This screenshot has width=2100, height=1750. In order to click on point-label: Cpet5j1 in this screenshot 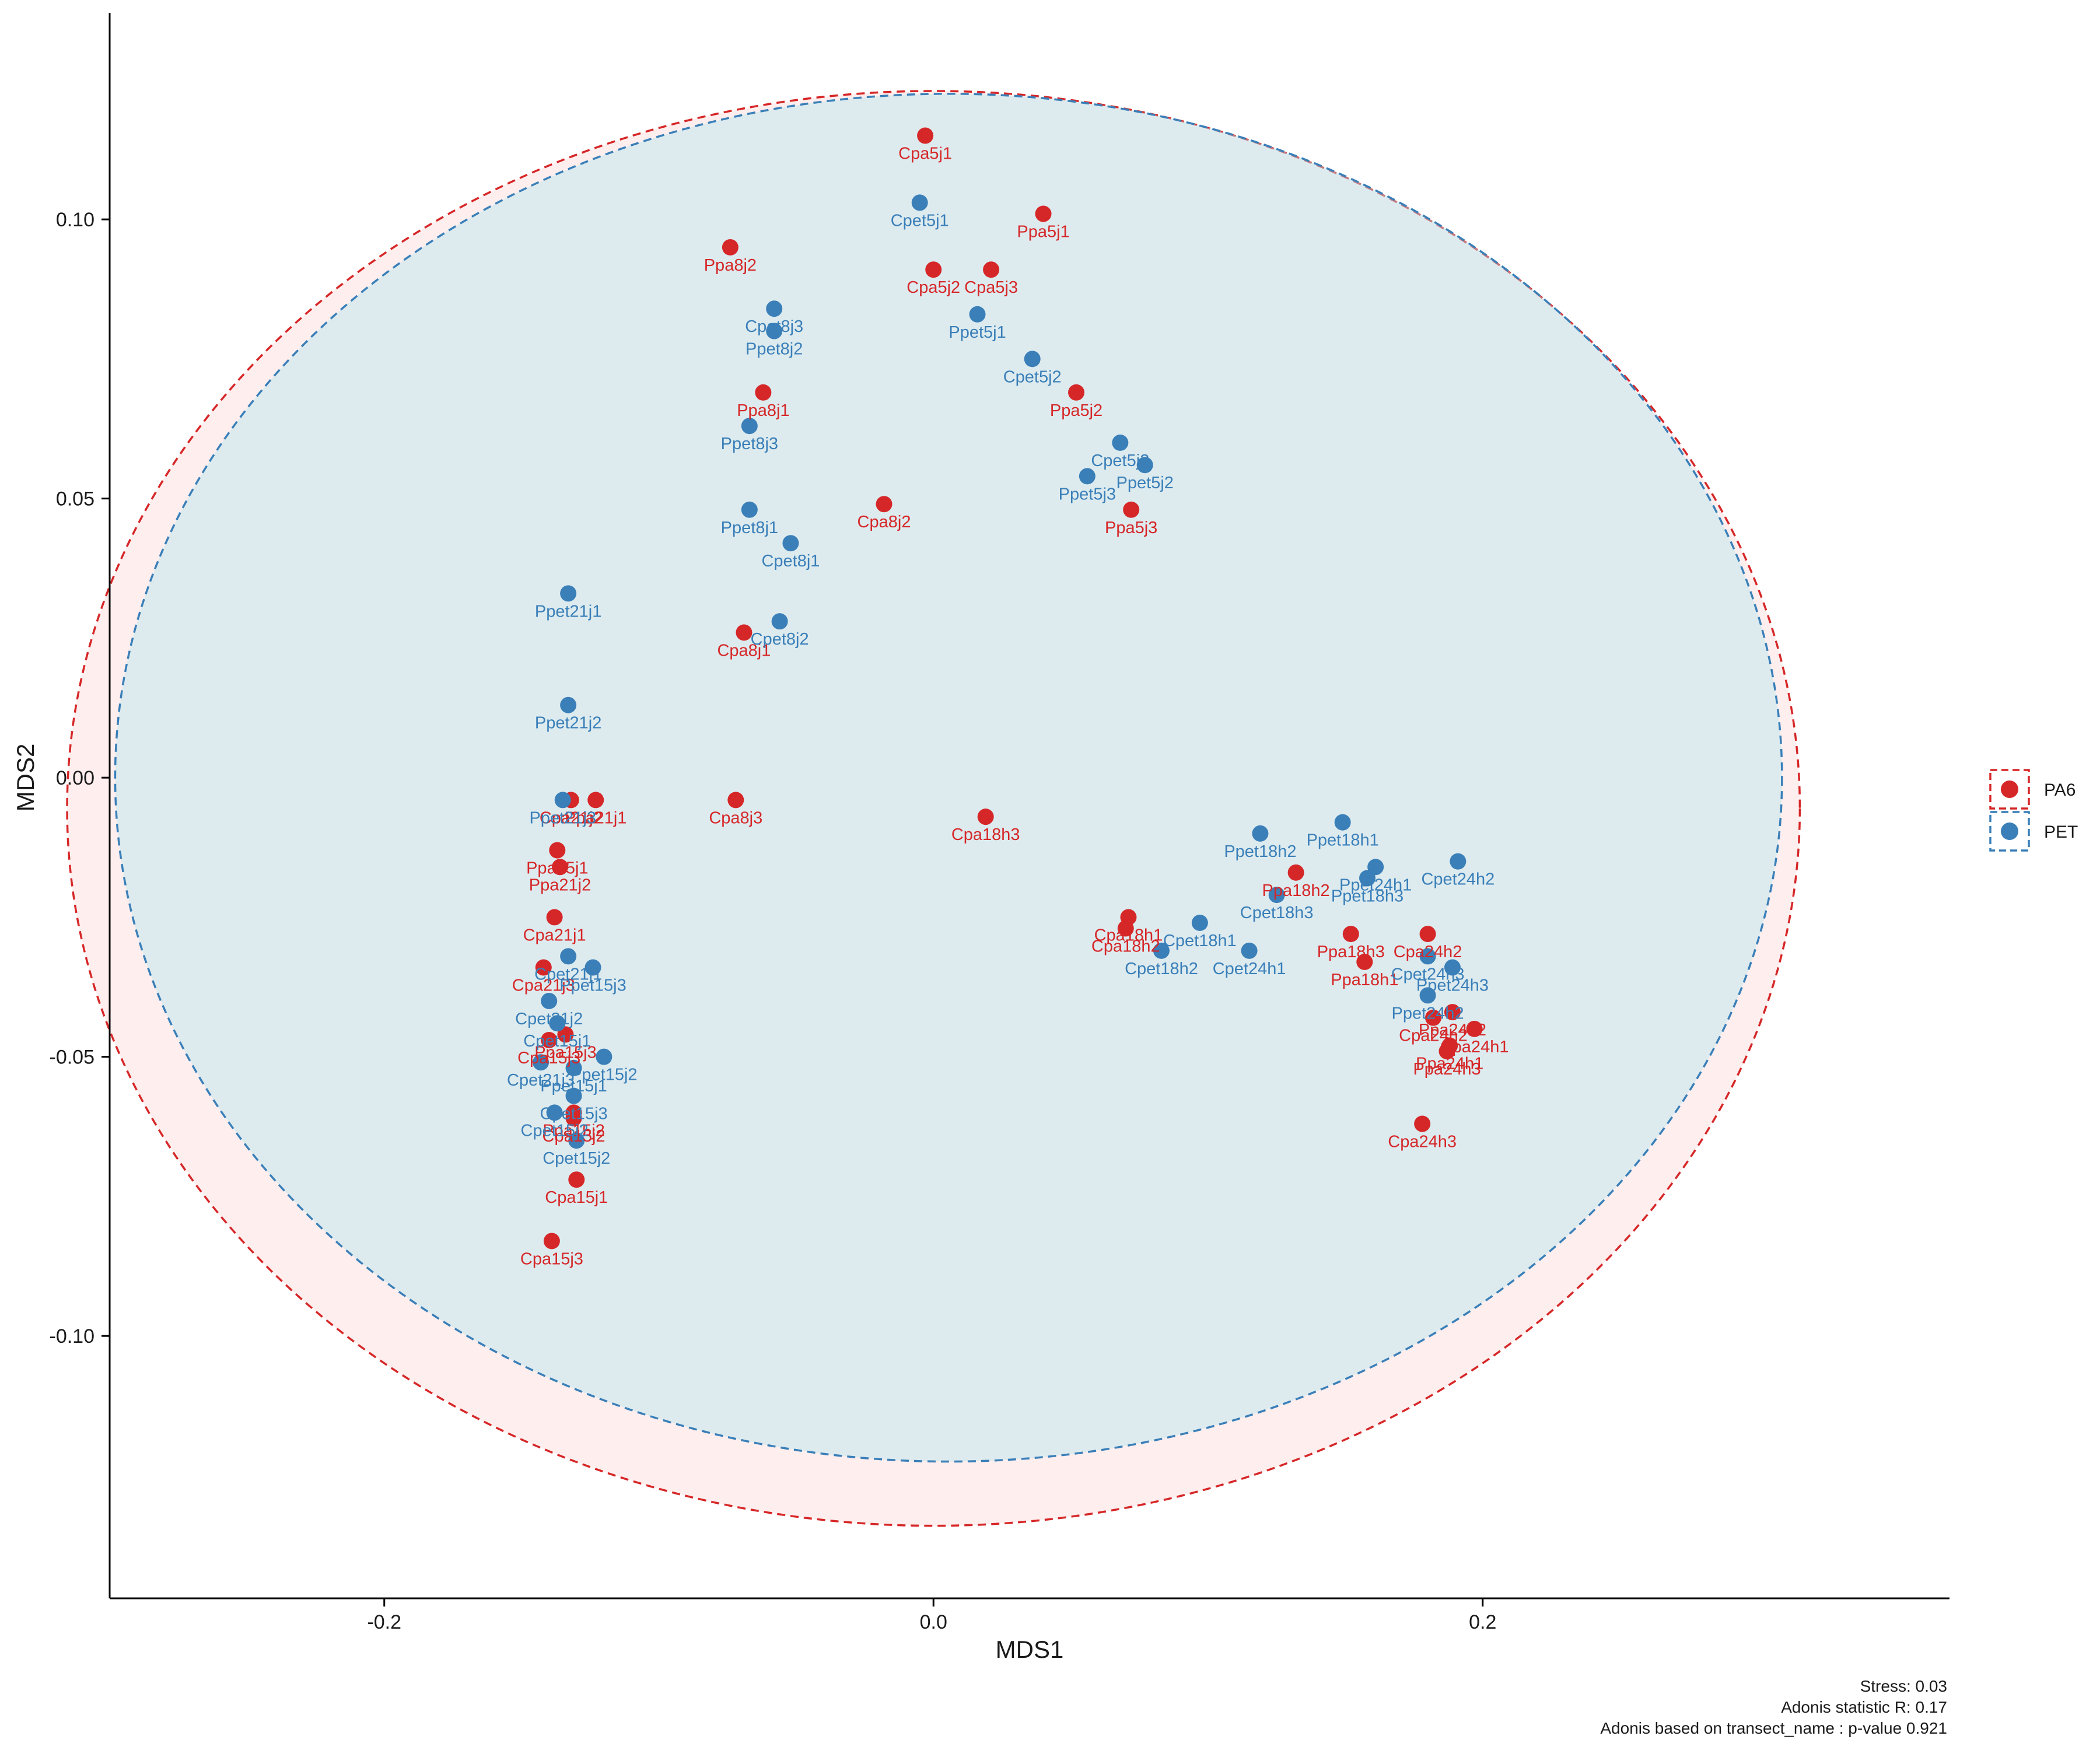, I will do `click(920, 220)`.